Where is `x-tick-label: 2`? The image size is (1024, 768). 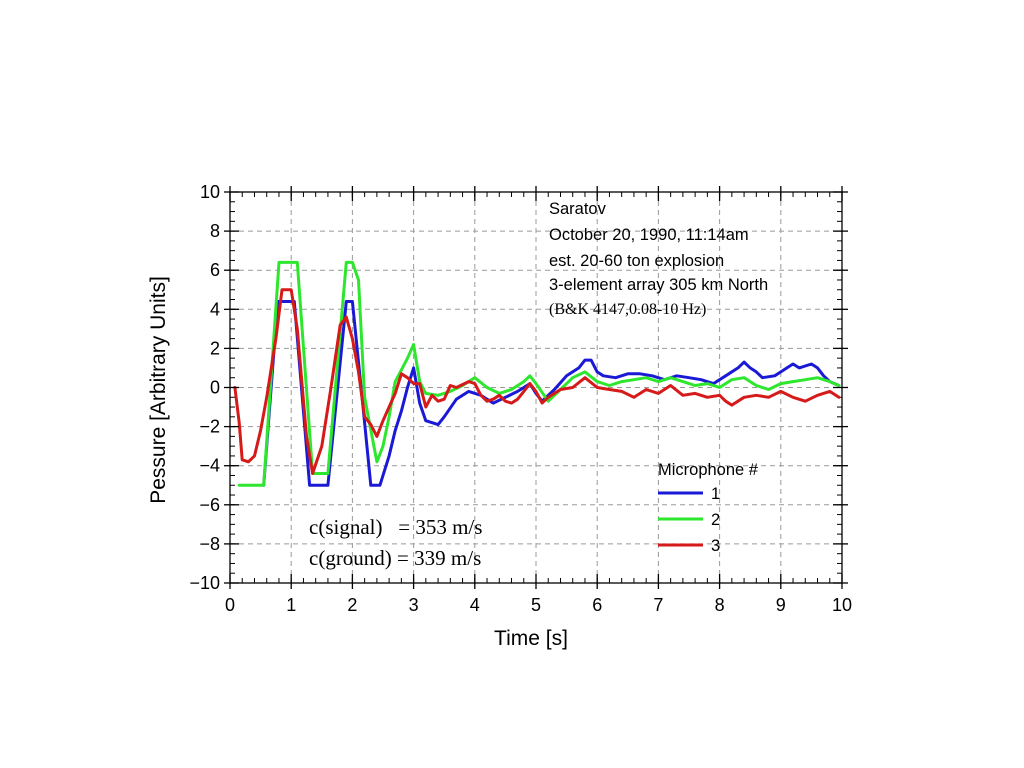 x-tick-label: 2 is located at coordinates (352, 605).